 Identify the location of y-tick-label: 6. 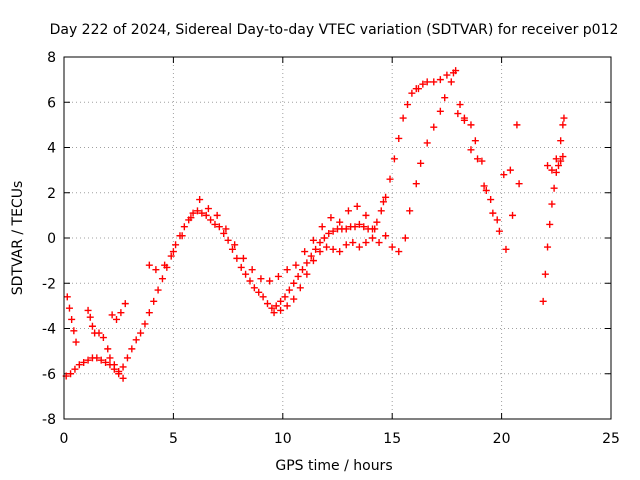
(51, 103).